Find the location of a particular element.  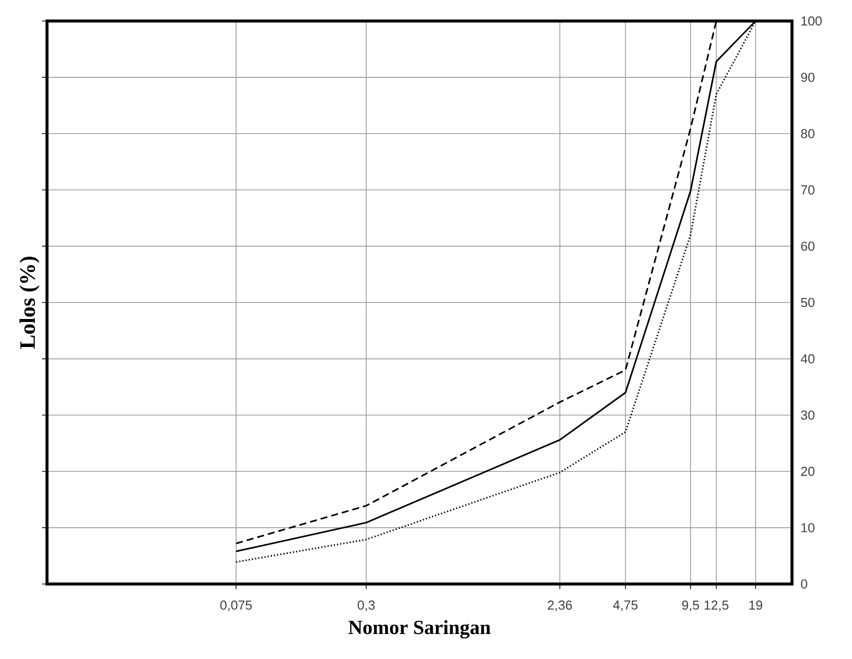

x-tick-label: 0,075 is located at coordinates (236, 606).